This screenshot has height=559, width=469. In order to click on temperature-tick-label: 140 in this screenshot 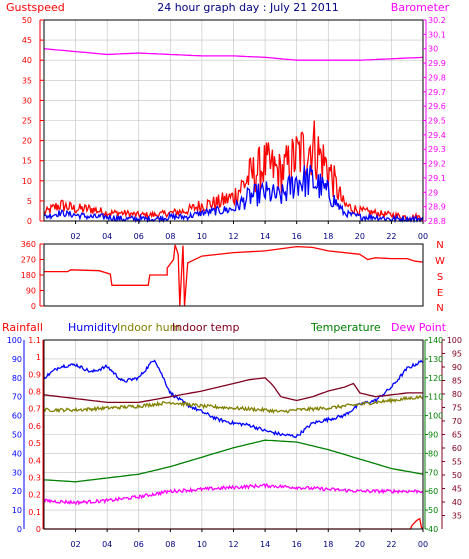, I will do `click(435, 340)`.